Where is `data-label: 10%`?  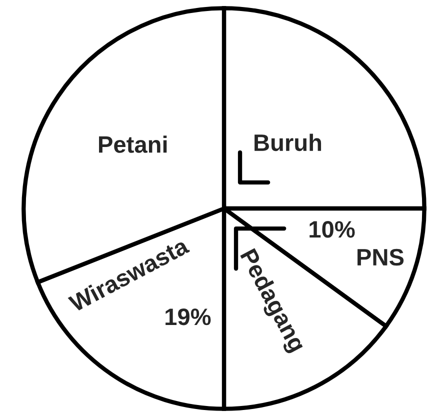
data-label: 10% is located at coordinates (332, 229).